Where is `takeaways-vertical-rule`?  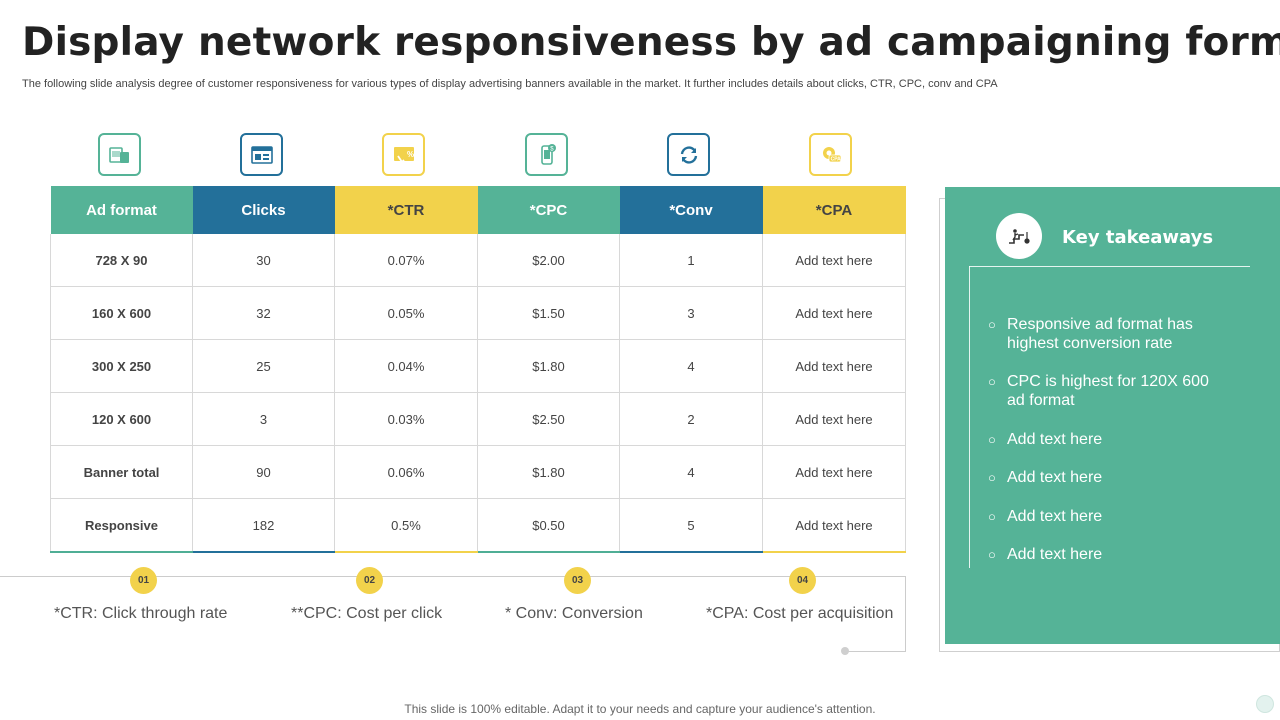
takeaways-vertical-rule is located at coordinates (969, 417).